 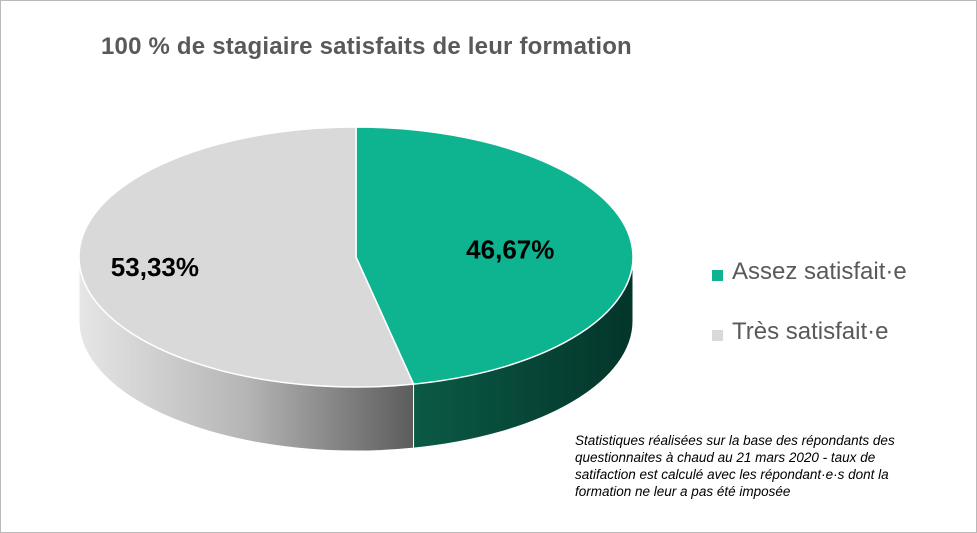 I want to click on legend-swatch-assez, so click(x=717, y=275).